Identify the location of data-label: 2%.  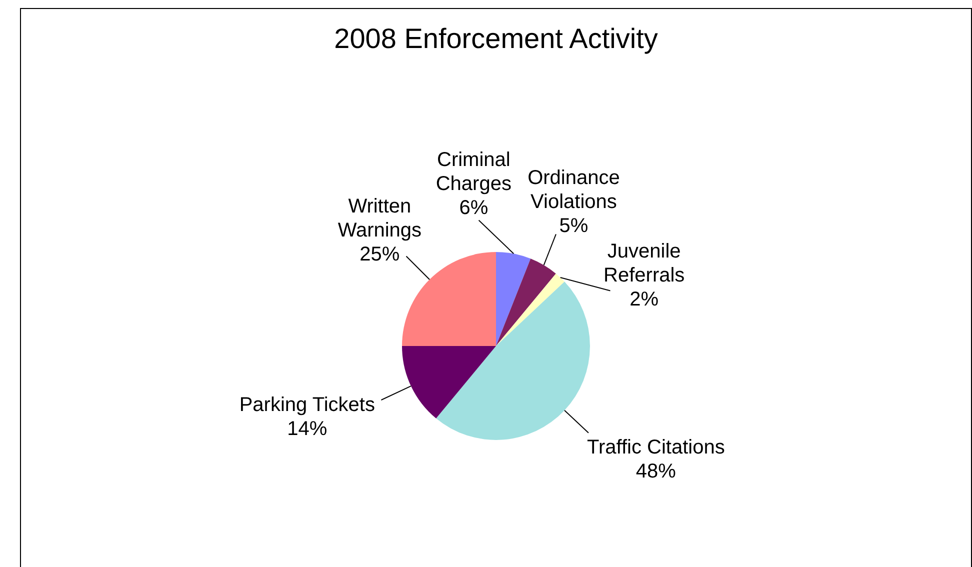
(644, 299).